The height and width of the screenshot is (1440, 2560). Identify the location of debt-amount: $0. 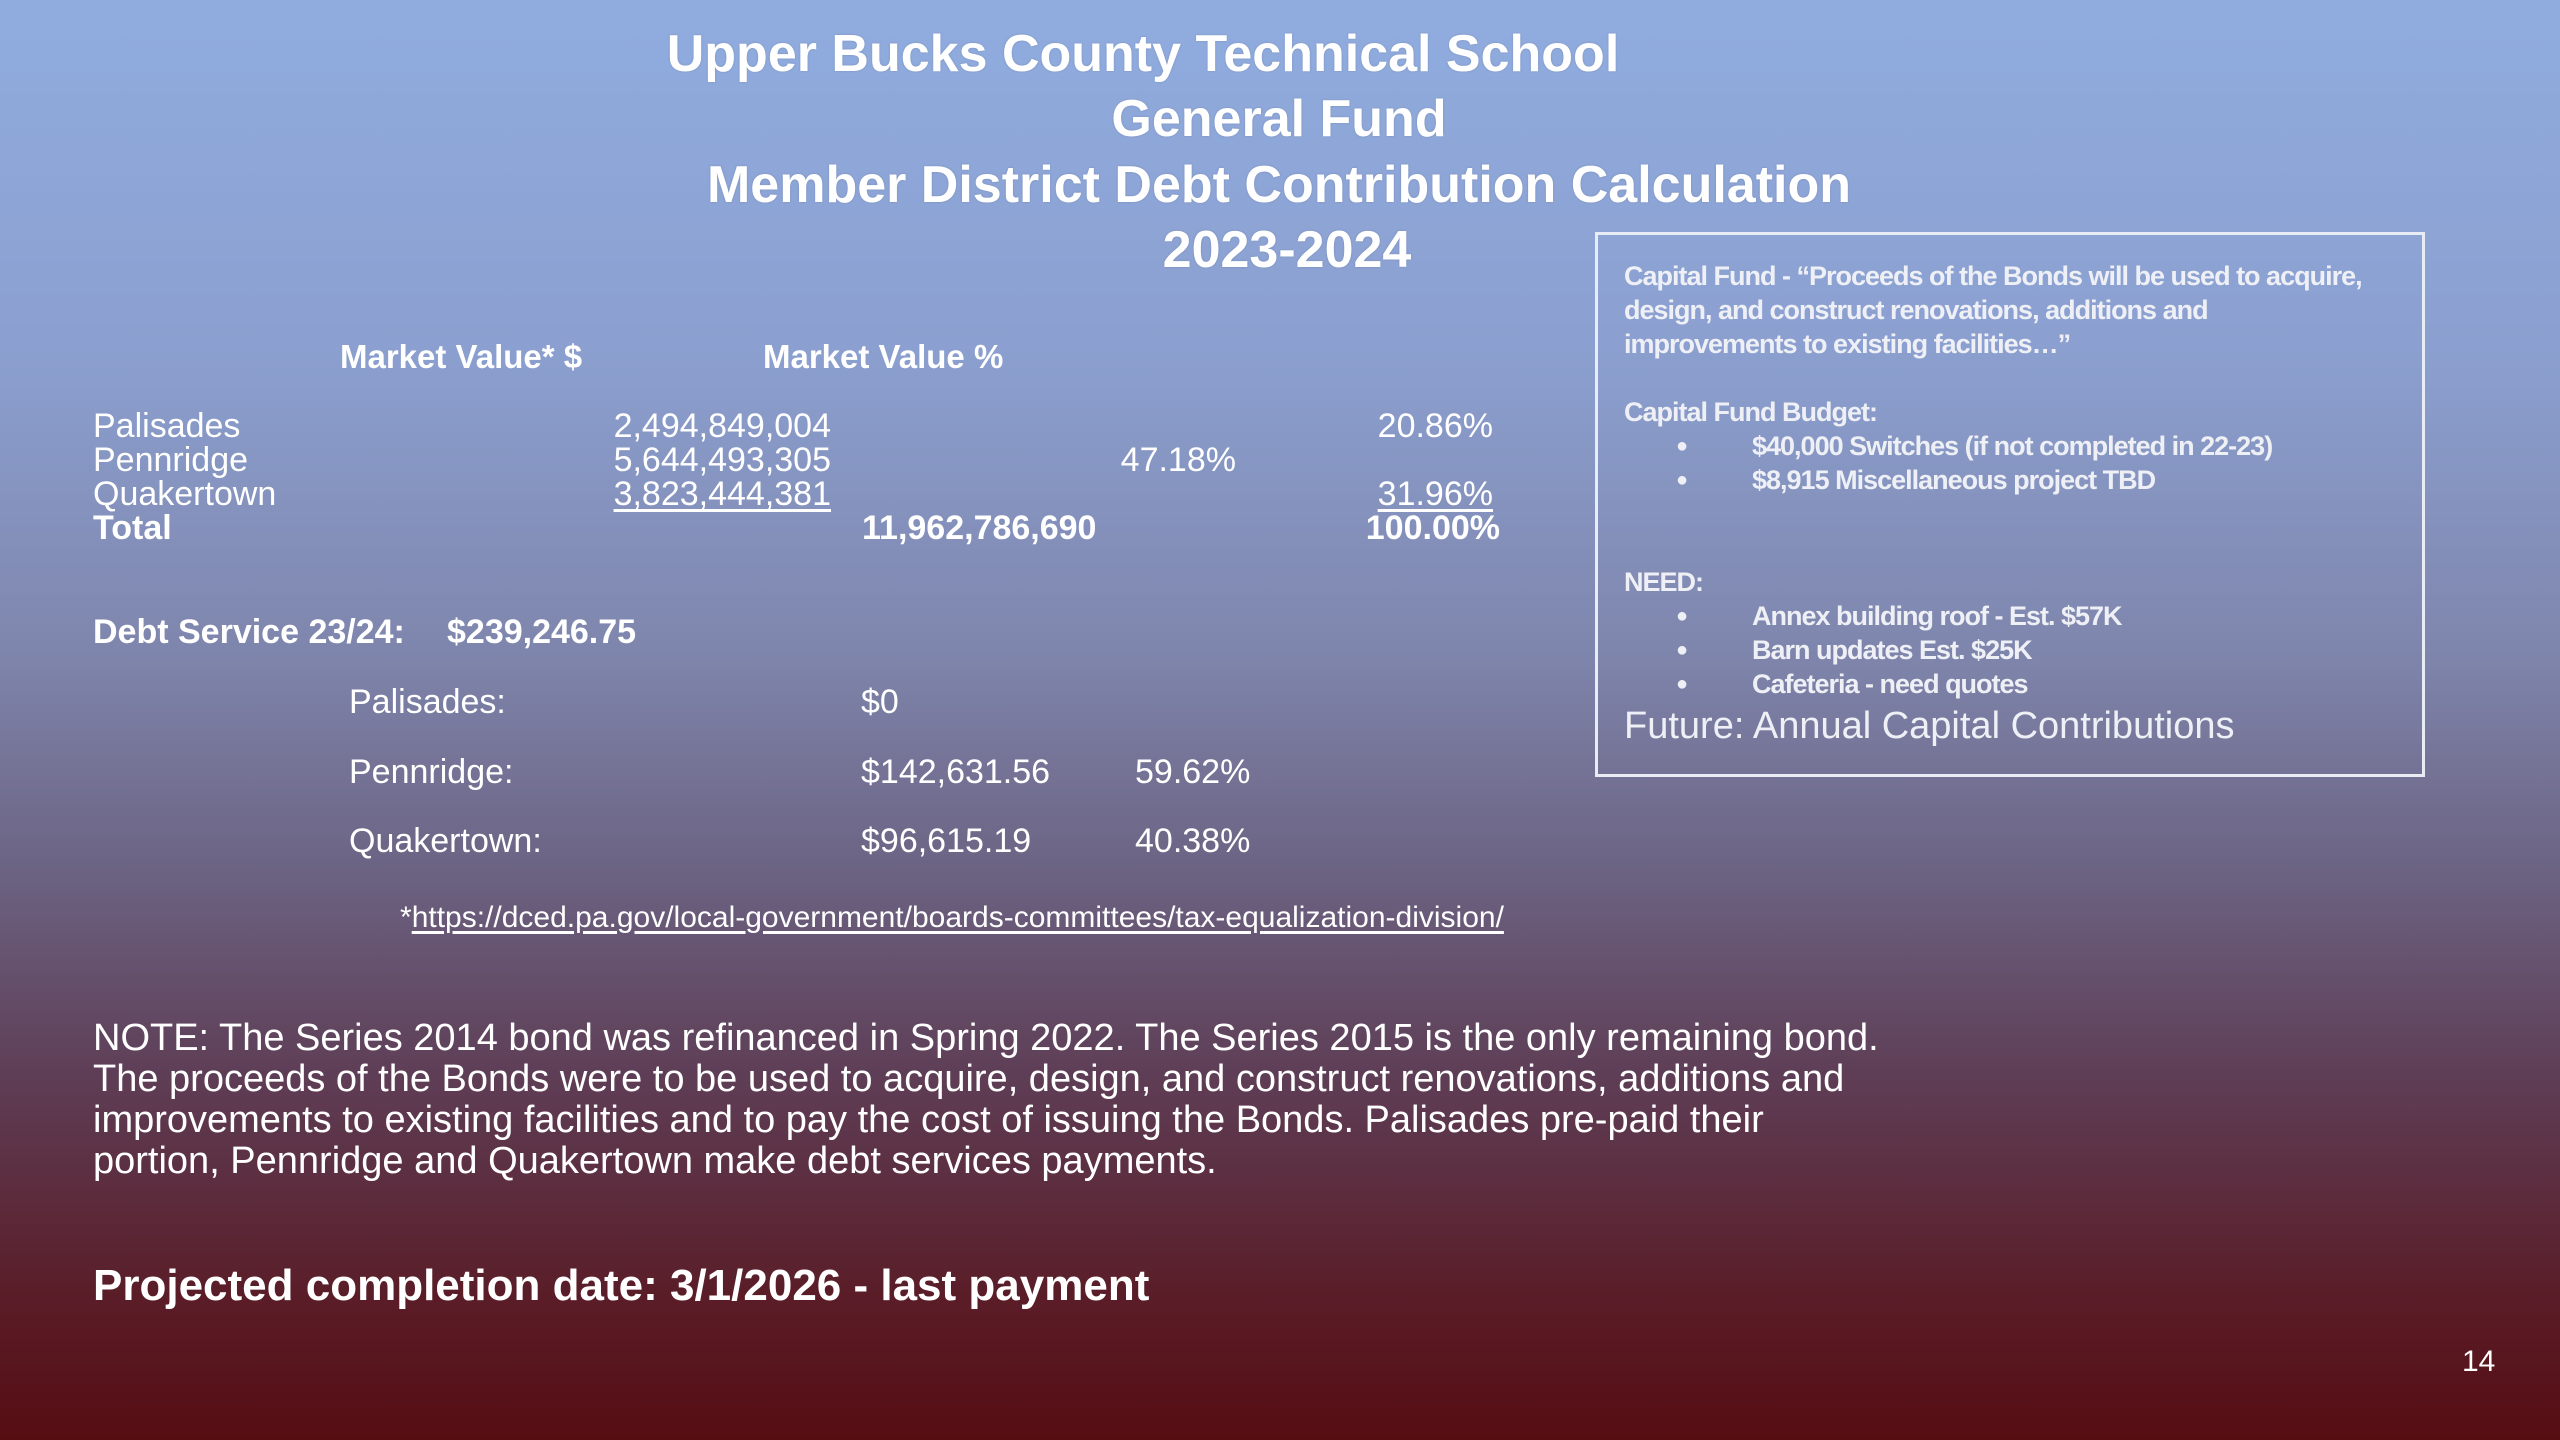
(880, 702).